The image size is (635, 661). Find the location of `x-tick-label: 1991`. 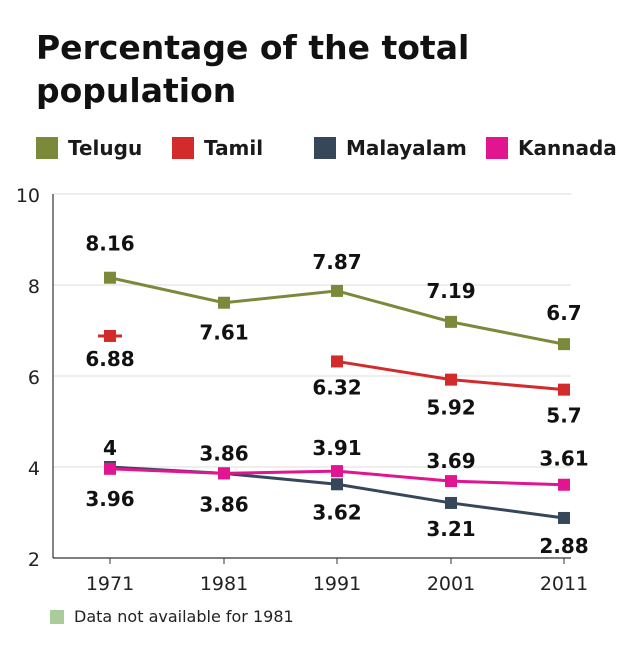

x-tick-label: 1991 is located at coordinates (337, 584).